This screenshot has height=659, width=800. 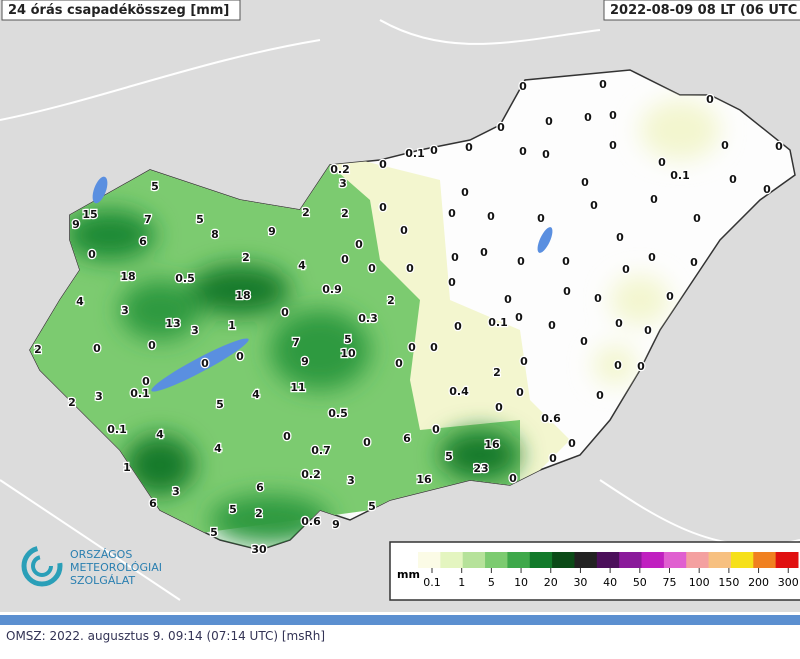 I want to click on legend-unit: mm, so click(x=408, y=574).